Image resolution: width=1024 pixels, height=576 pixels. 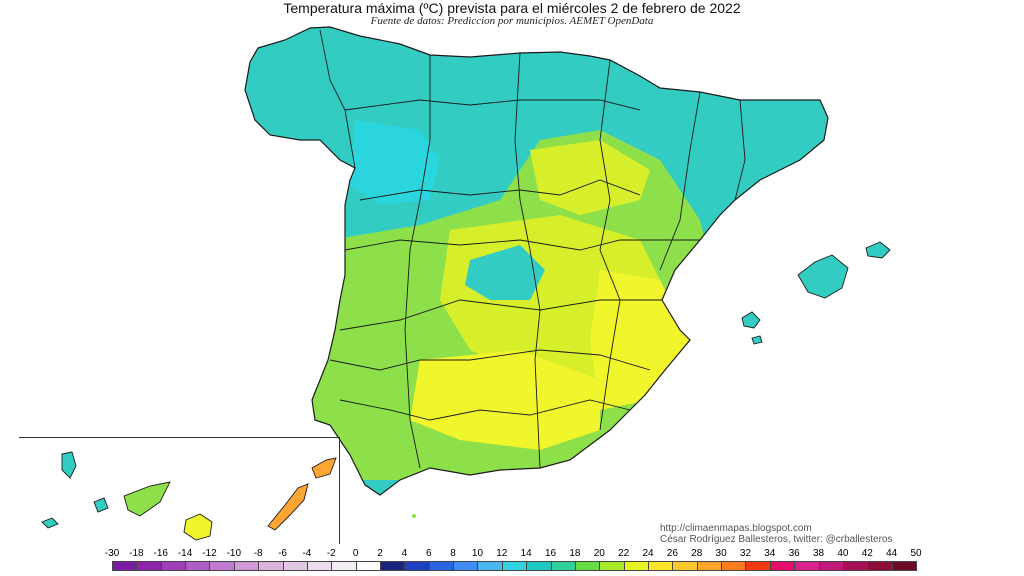 I want to click on balearic-islands, so click(x=816, y=293).